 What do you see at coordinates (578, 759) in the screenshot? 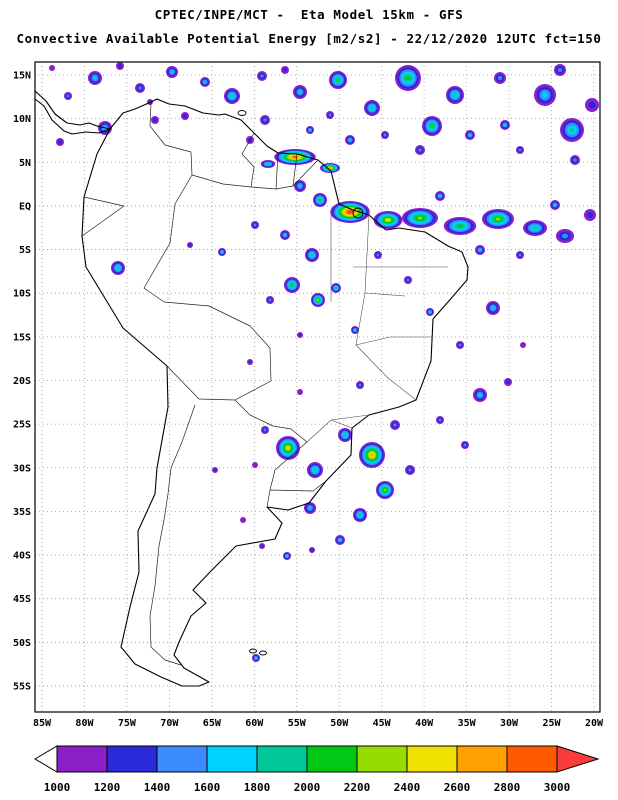
I see `colorbar-over-arrow` at bounding box center [578, 759].